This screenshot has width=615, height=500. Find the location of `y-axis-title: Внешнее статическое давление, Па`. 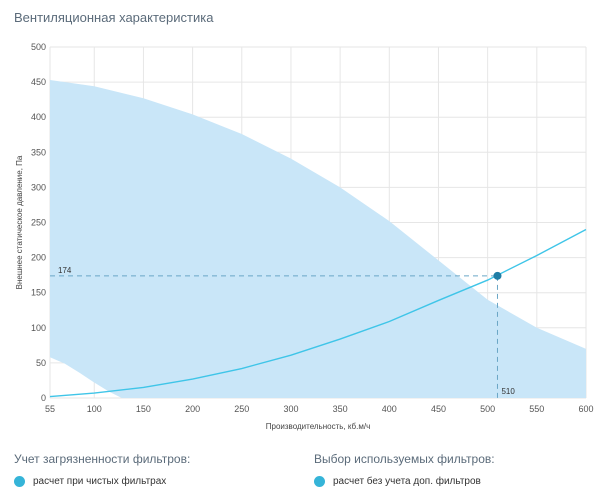

y-axis-title: Внешнее статическое давление, Па is located at coordinates (19, 222).